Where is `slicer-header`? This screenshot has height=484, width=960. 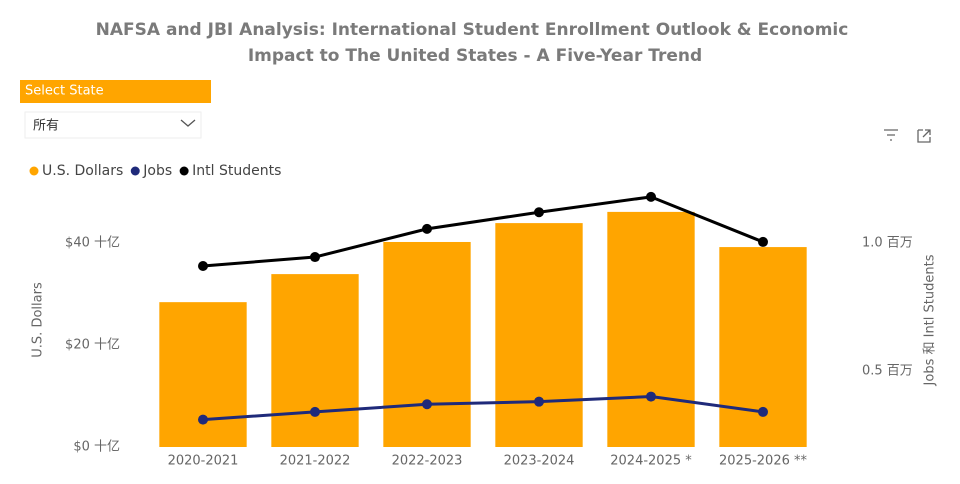
slicer-header is located at coordinates (115, 91).